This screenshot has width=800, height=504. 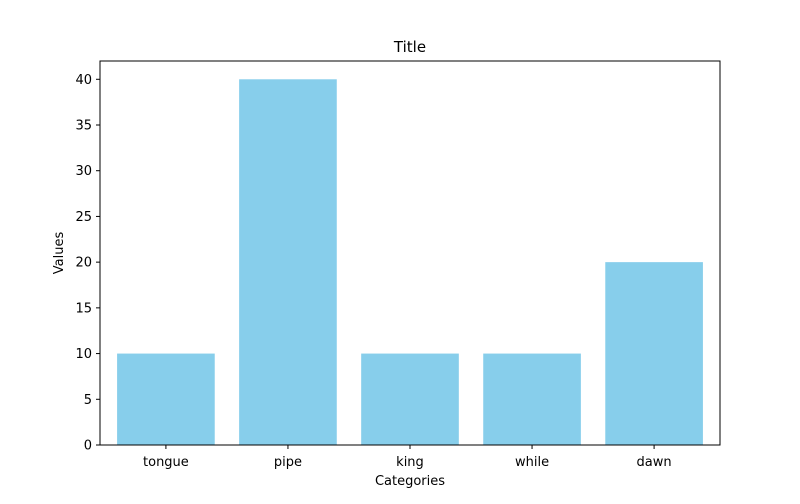 I want to click on y-tick-label: 35, so click(x=83, y=126).